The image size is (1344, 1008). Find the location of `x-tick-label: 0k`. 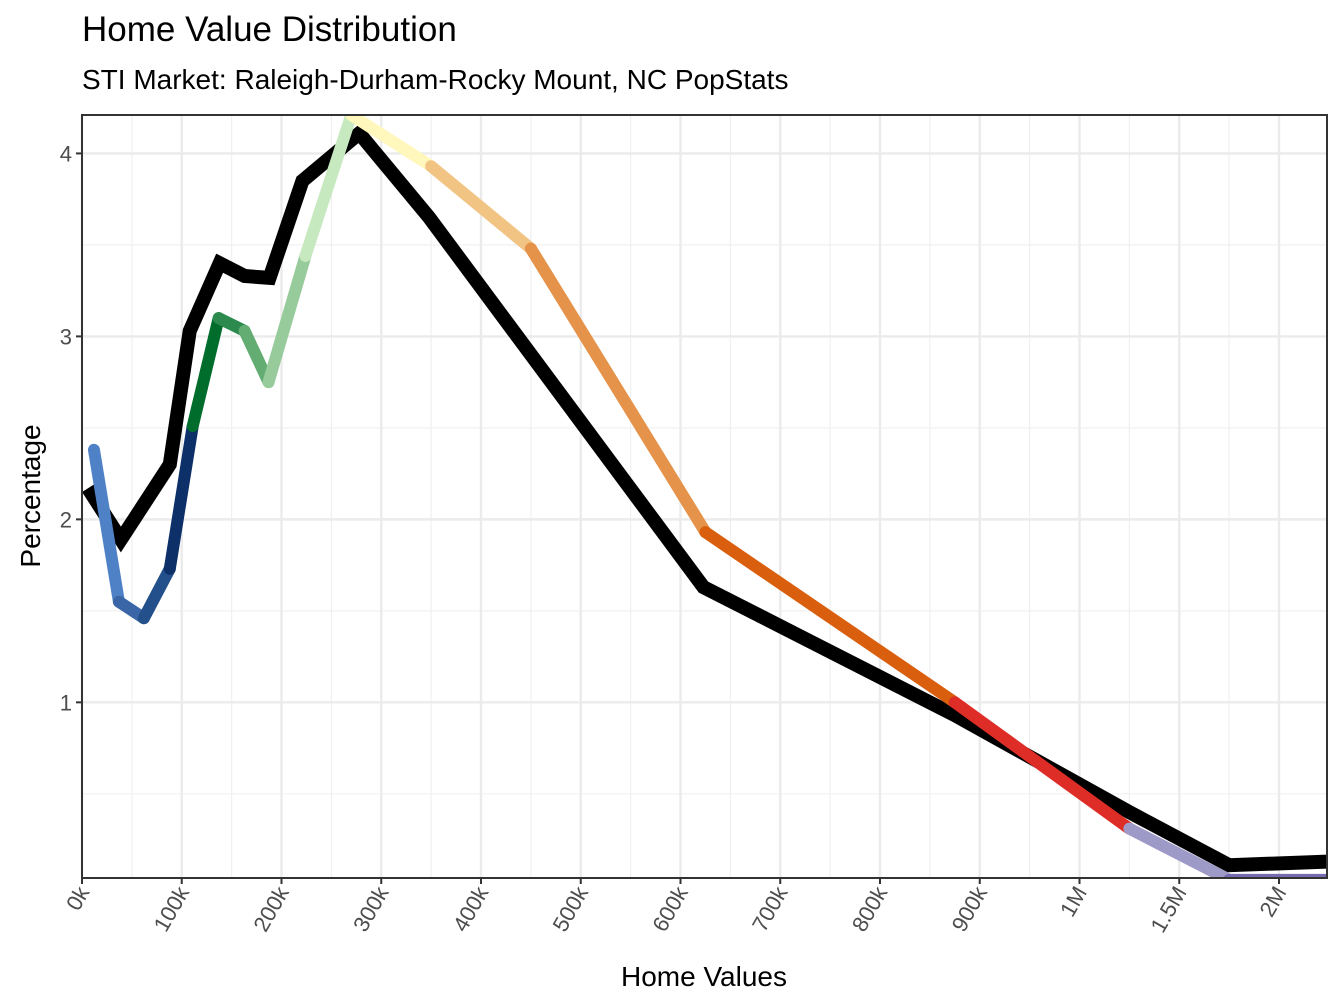

x-tick-label: 0k is located at coordinates (78, 897).